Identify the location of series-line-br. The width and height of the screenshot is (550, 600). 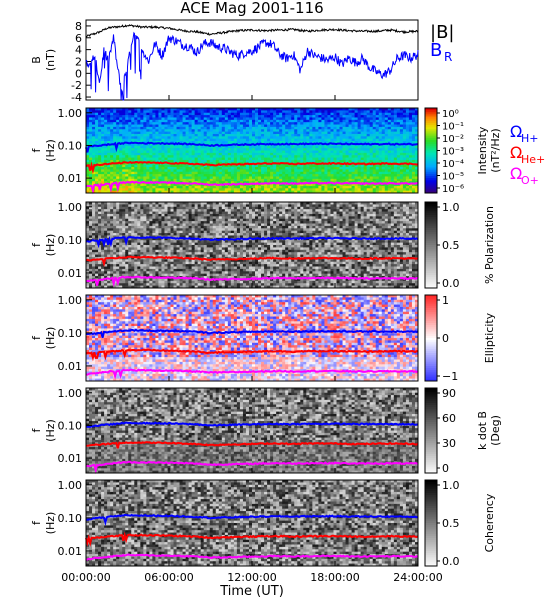
(252, 66).